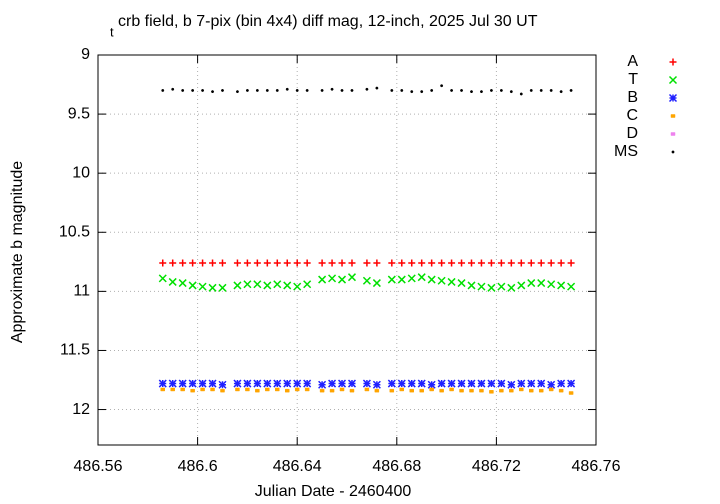  I want to click on y-axis-label: Approximate b magnitude, so click(17, 252).